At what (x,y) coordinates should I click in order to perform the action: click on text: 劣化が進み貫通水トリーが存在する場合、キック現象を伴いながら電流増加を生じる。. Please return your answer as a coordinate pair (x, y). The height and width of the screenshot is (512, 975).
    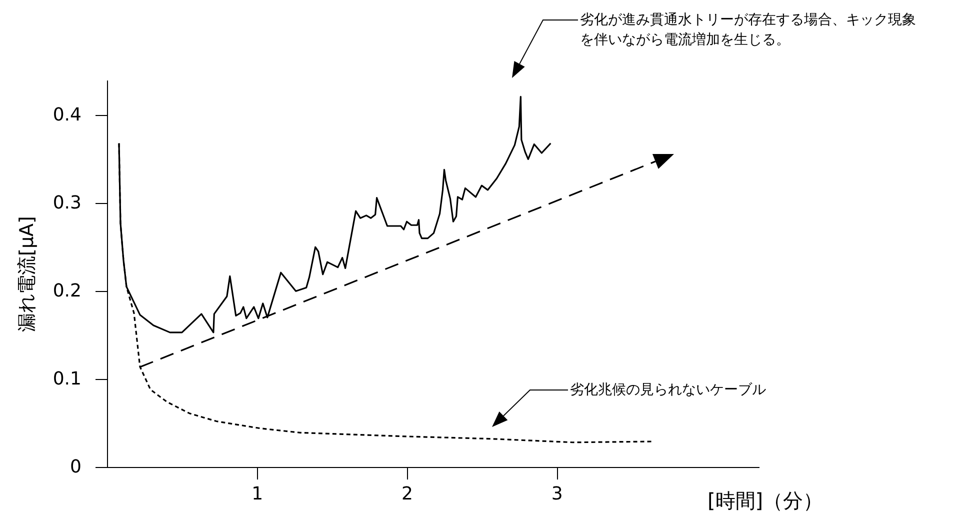
    Looking at the image, I should click on (748, 30).